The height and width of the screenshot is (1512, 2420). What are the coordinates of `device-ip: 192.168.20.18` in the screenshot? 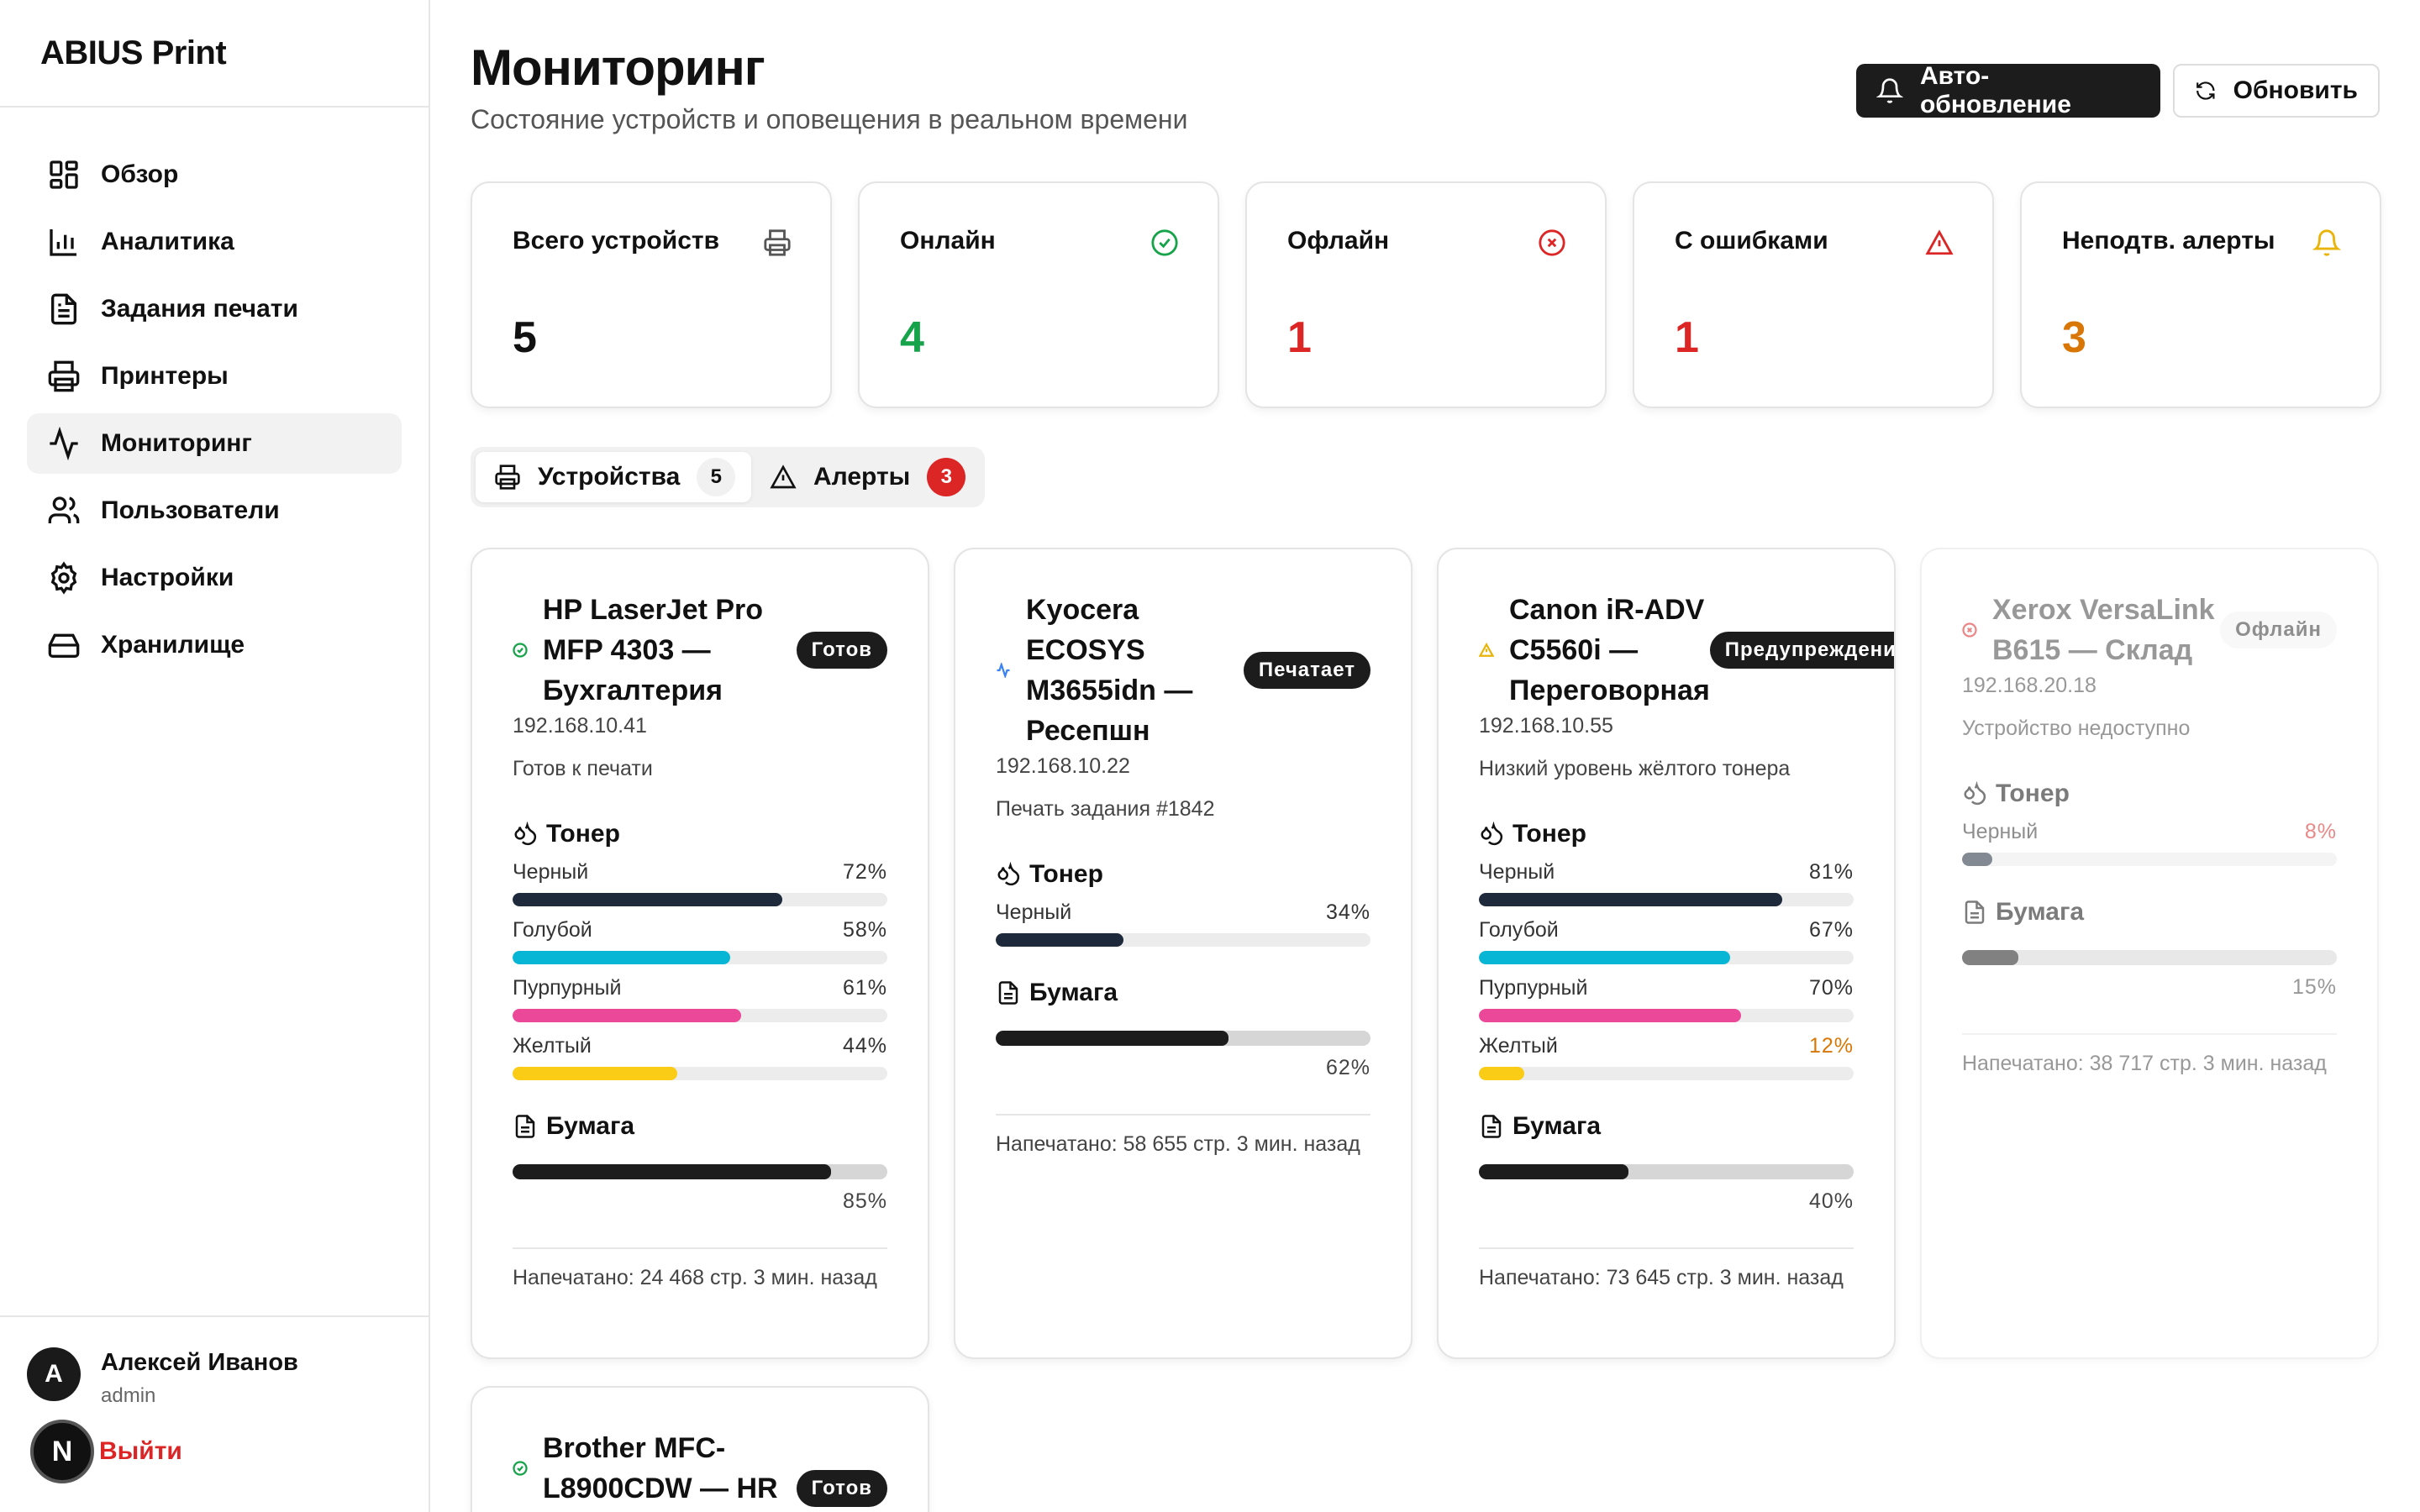 It's located at (2029, 685).